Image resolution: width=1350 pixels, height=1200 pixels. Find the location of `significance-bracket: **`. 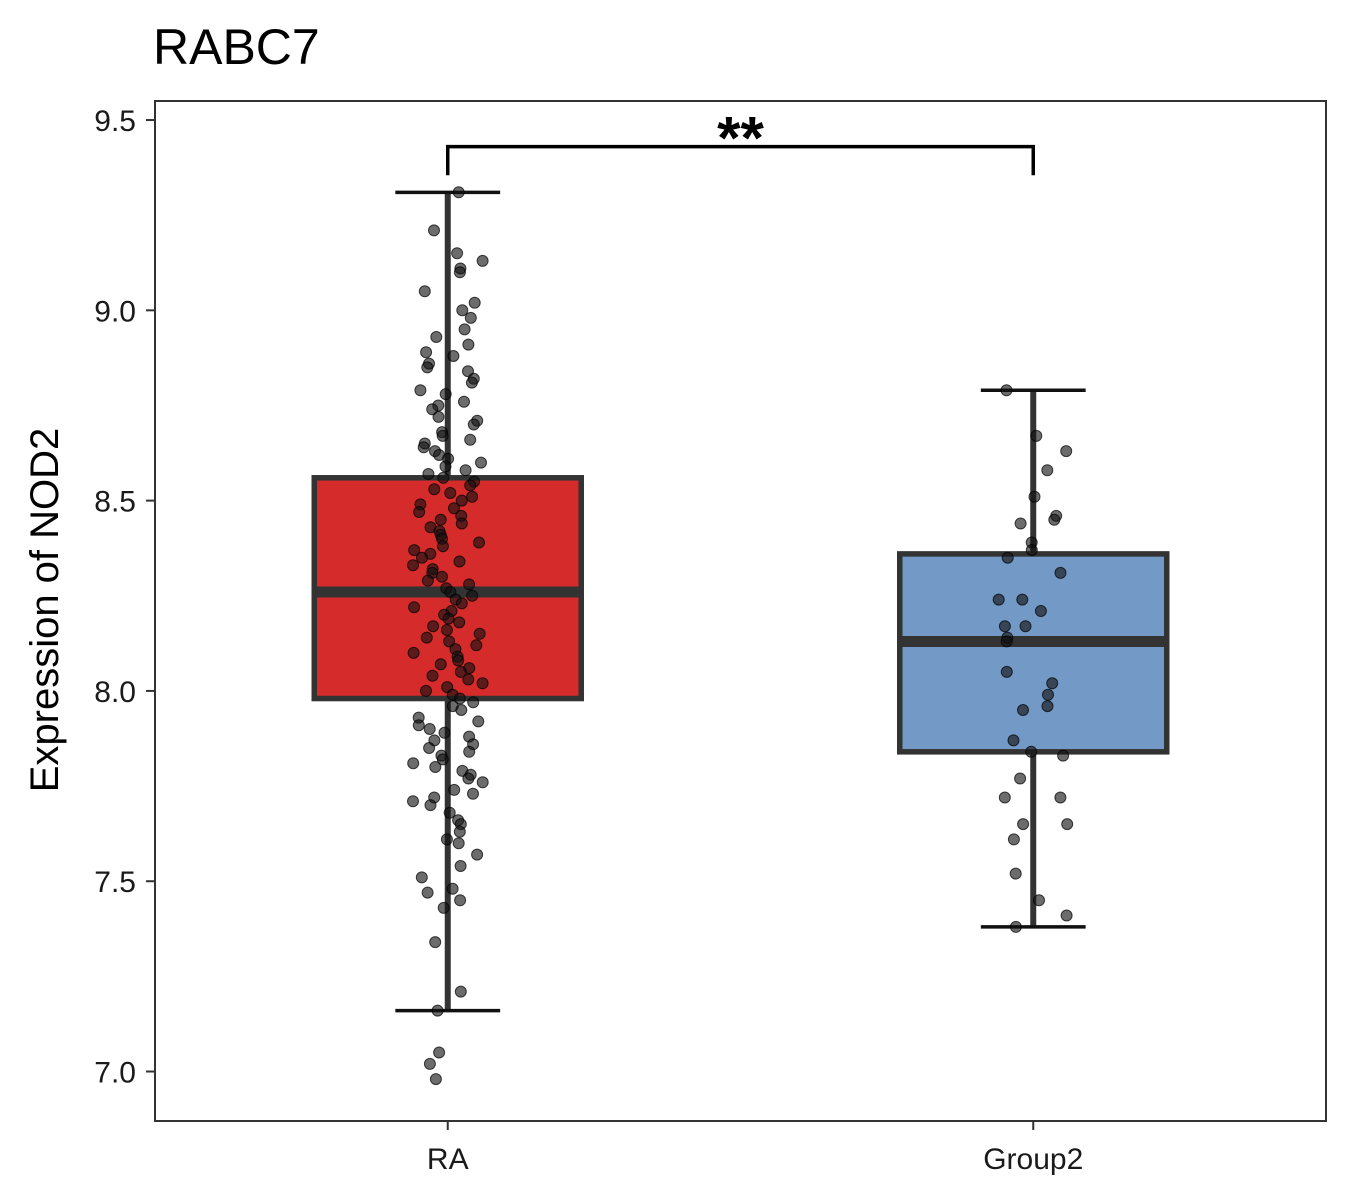

significance-bracket: ** is located at coordinates (740, 140).